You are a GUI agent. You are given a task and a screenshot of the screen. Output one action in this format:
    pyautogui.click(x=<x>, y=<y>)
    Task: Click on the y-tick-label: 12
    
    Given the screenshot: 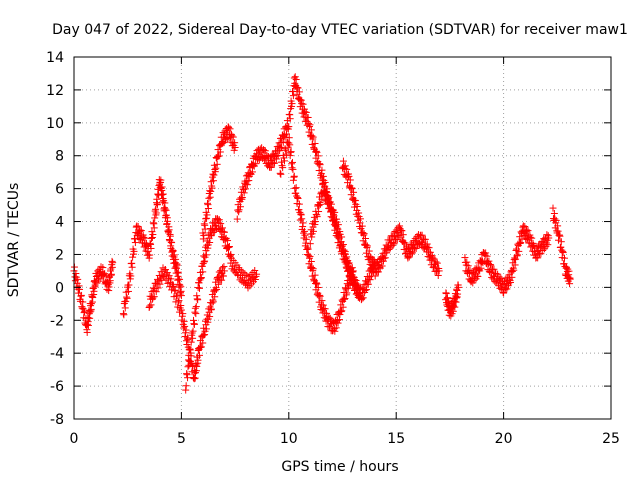 What is the action you would take?
    pyautogui.click(x=55, y=91)
    